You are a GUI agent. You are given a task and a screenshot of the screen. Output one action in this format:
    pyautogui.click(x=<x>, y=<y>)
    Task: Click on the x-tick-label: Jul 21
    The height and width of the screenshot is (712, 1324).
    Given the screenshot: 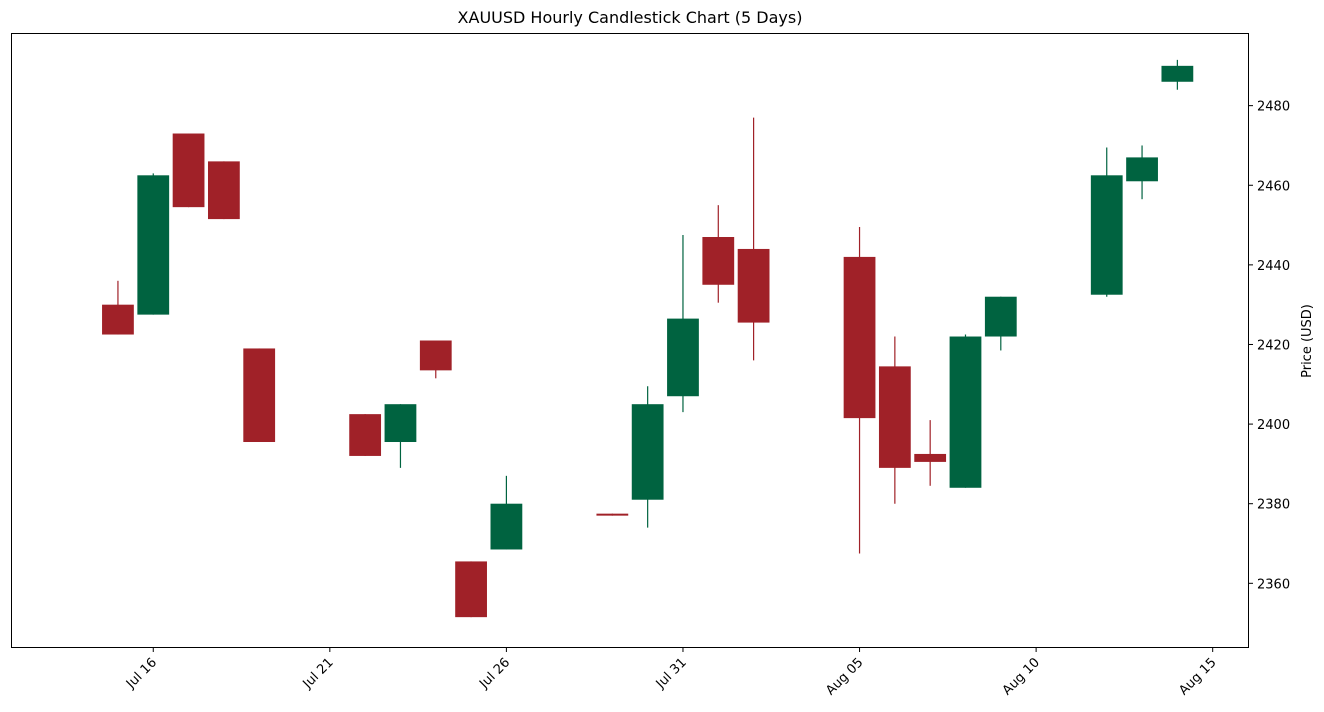 What is the action you would take?
    pyautogui.click(x=318, y=673)
    